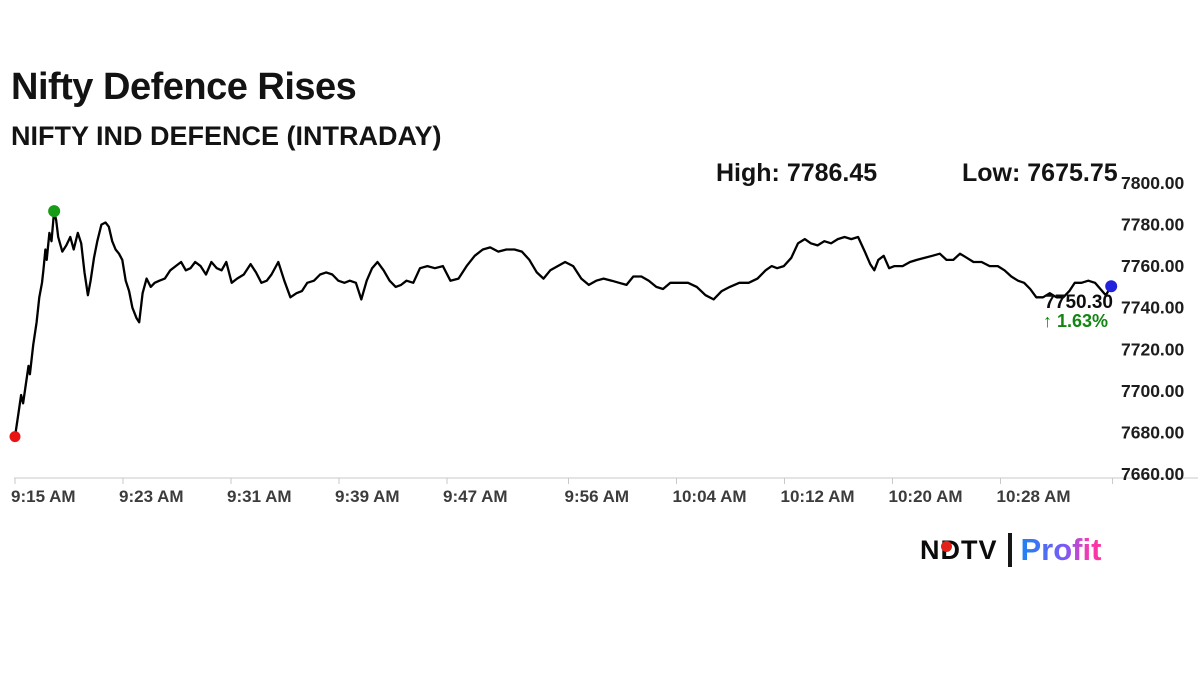 The height and width of the screenshot is (675, 1200). I want to click on logo-divider, so click(1009, 550).